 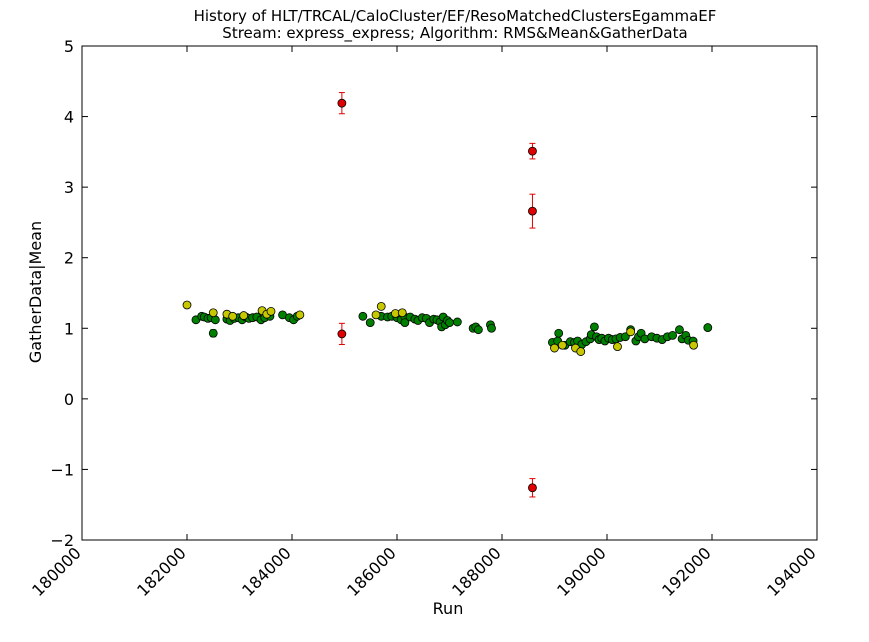 I want to click on x-tick-label: 188000, so click(x=476, y=571).